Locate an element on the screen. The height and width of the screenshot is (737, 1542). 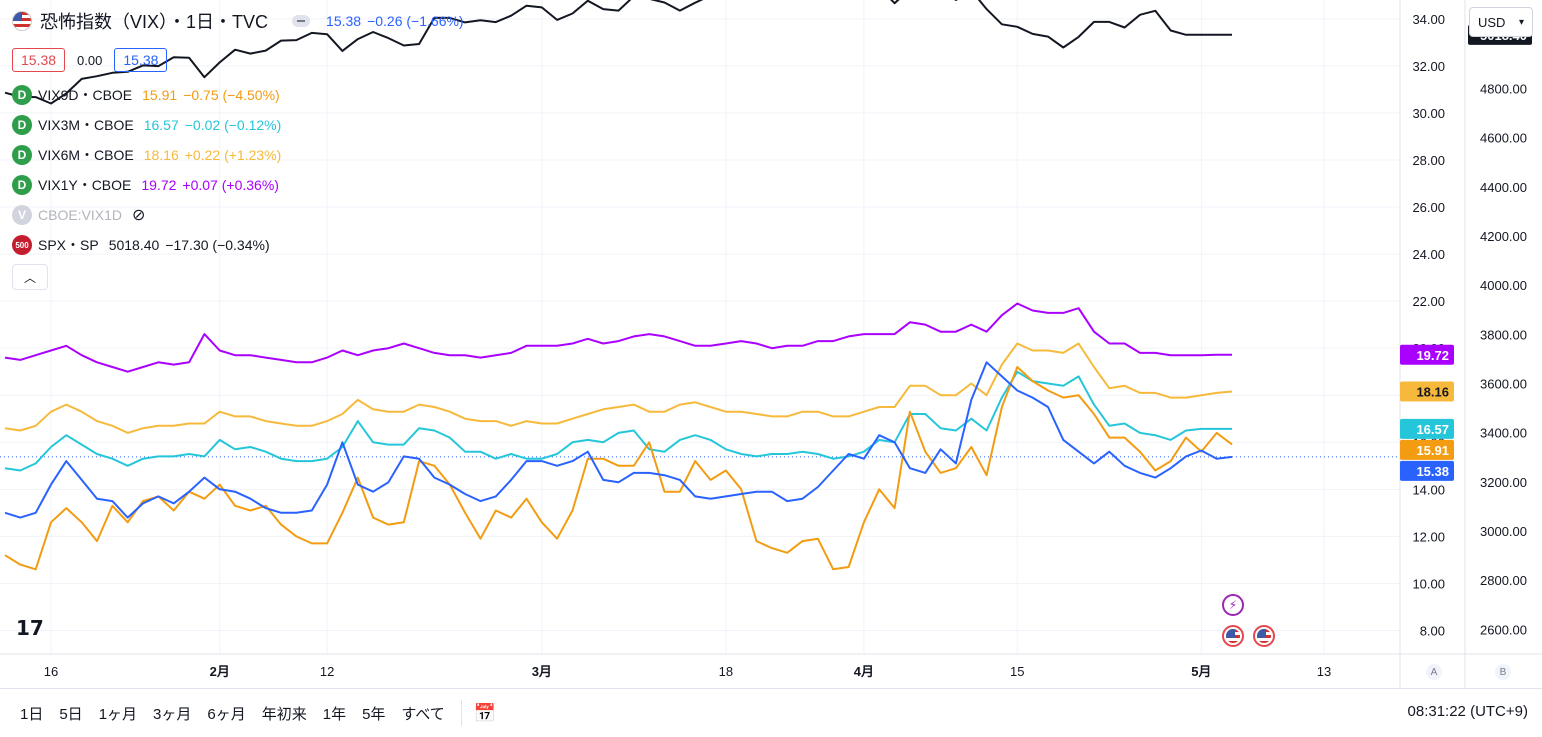
range-button: 5年 is located at coordinates (374, 714).